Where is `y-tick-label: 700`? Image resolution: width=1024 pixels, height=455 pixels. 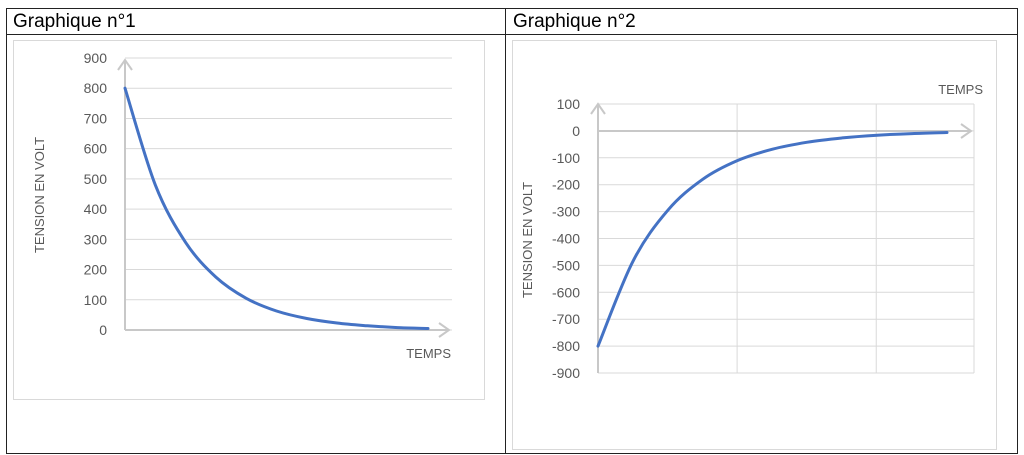
y-tick-label: 700 is located at coordinates (96, 118).